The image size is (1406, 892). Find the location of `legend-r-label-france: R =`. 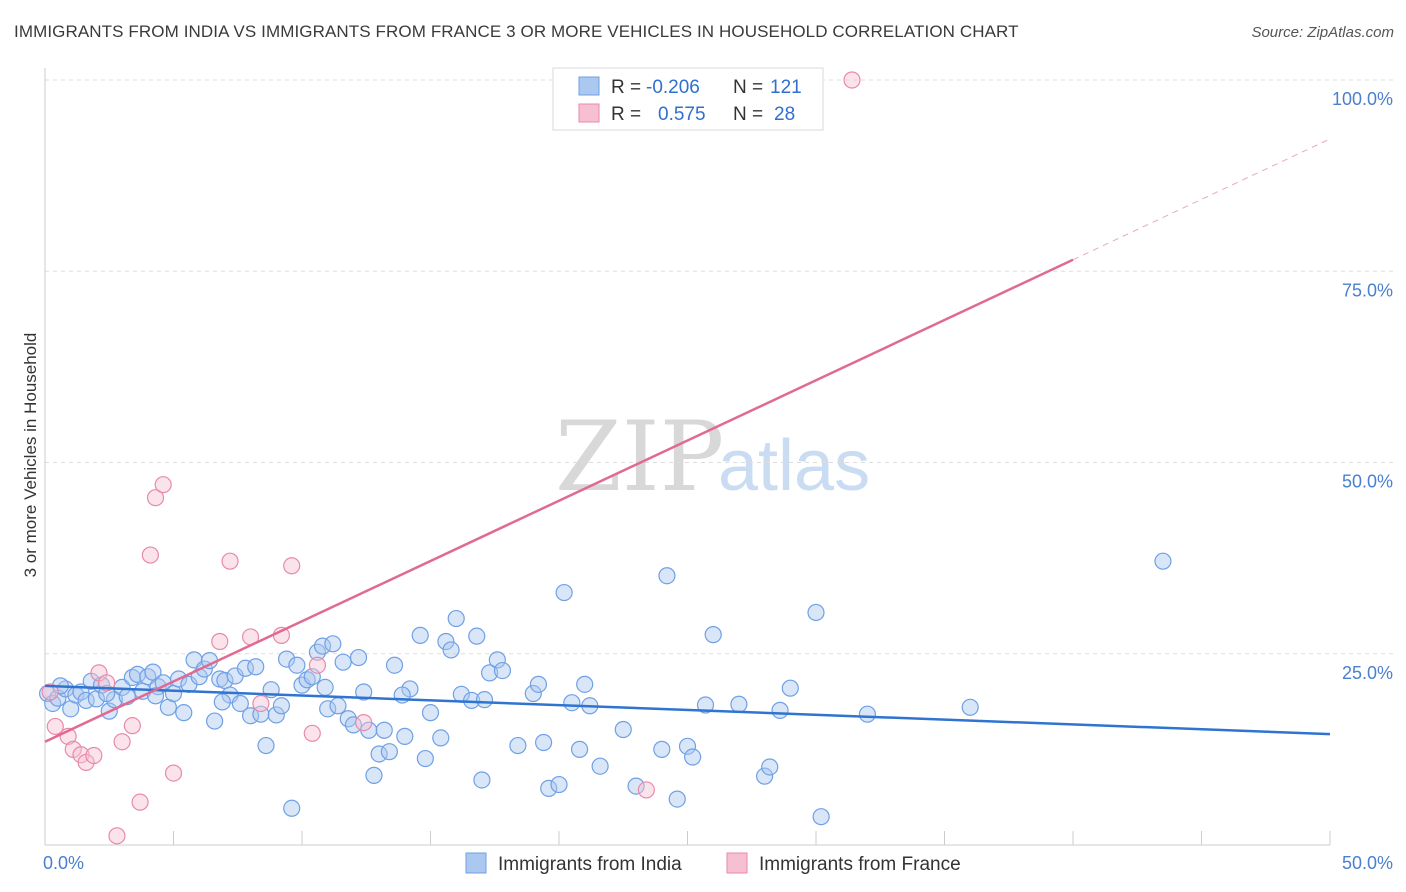

legend-r-label-france: R = is located at coordinates (626, 114).